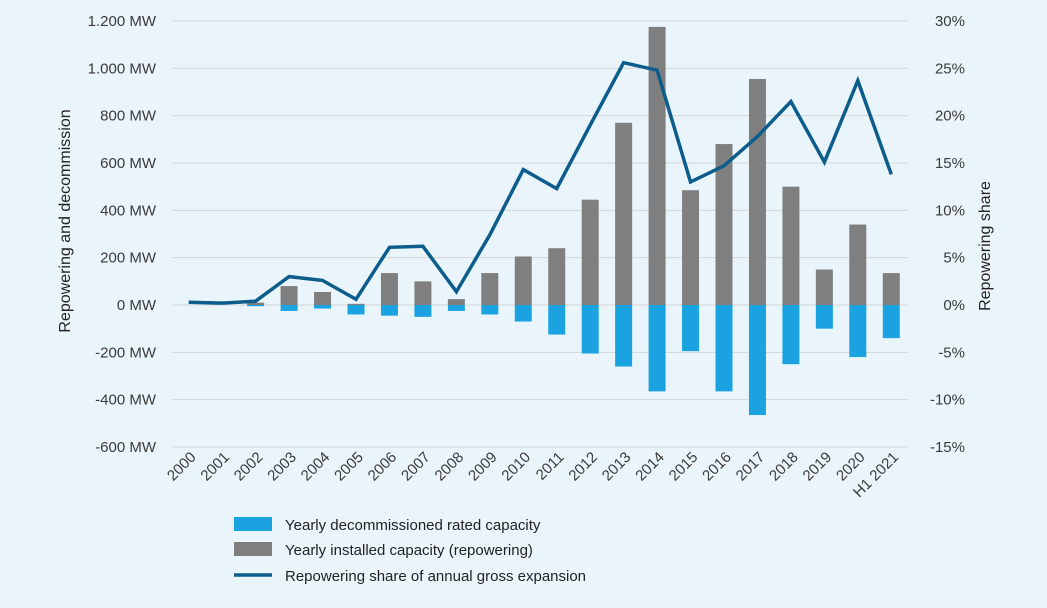  What do you see at coordinates (947, 447) in the screenshot?
I see `right-tick-label: -15%` at bounding box center [947, 447].